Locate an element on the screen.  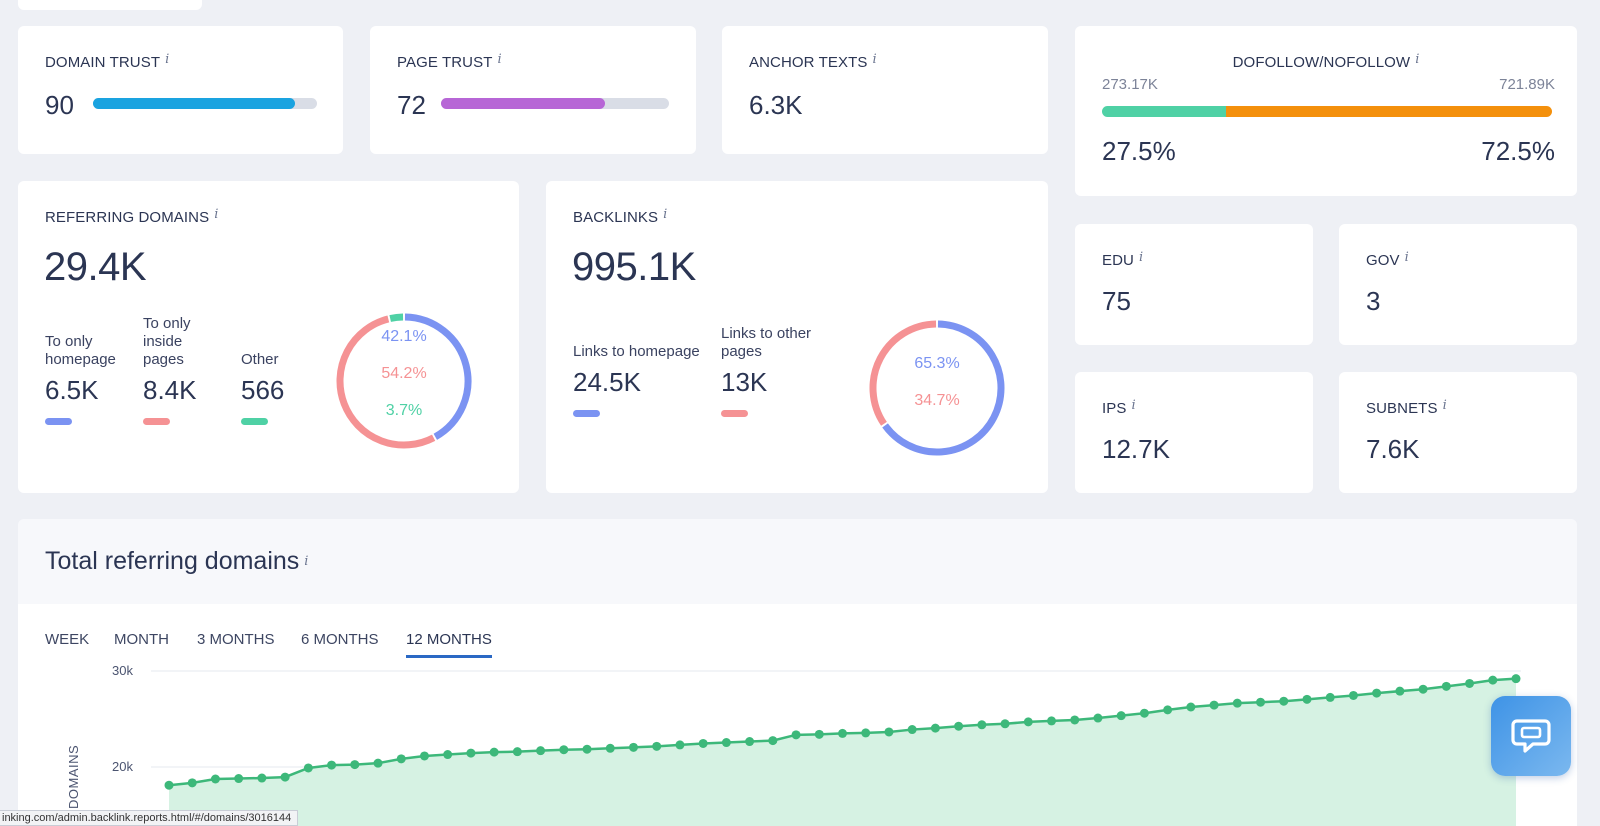
page-trust-label: PAGE TRUST is located at coordinates (445, 62).